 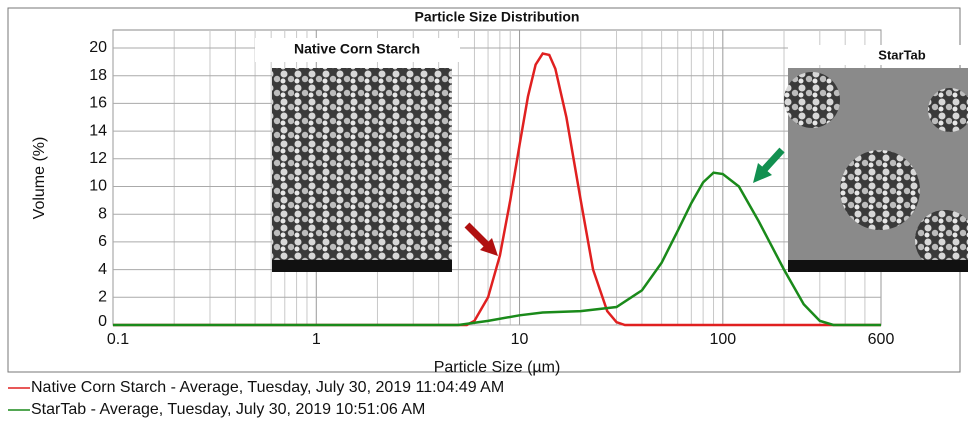 What do you see at coordinates (102, 321) in the screenshot?
I see `y-tick-label: 0` at bounding box center [102, 321].